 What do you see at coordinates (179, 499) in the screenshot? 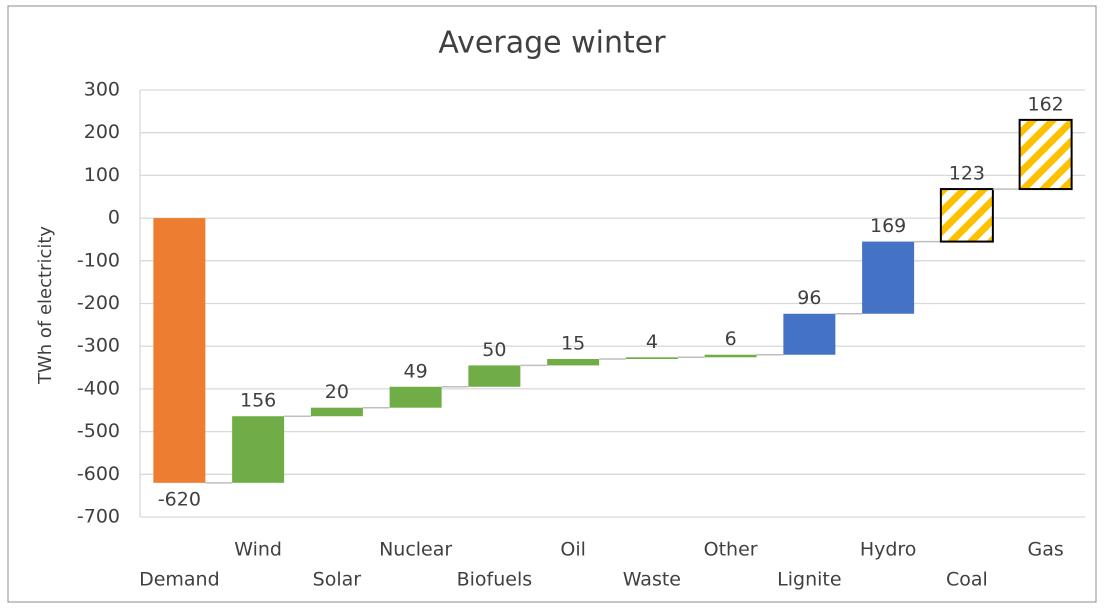
I see `data-label: -620` at bounding box center [179, 499].